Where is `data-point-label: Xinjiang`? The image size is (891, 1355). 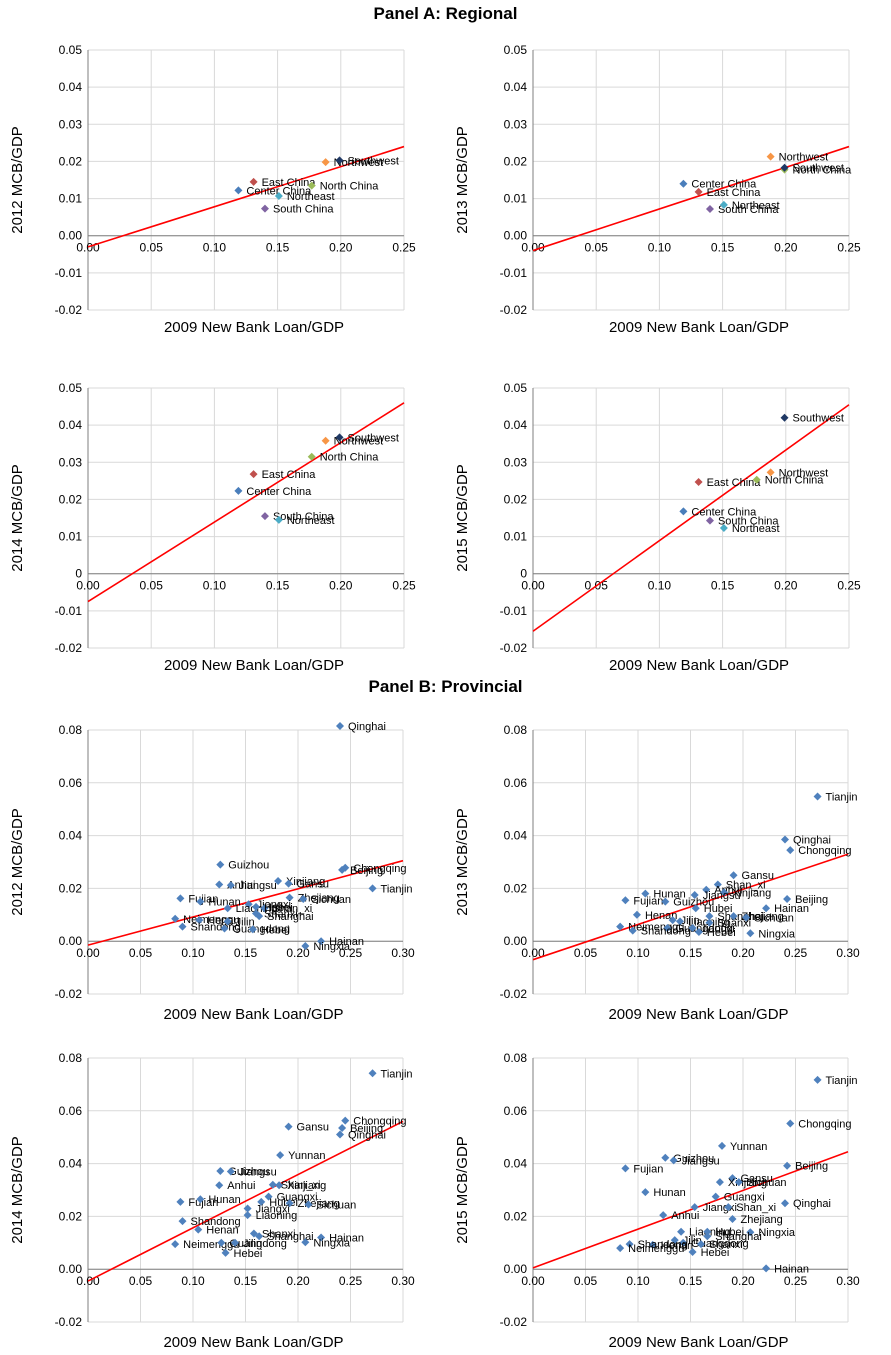
data-point-label: Xinjiang is located at coordinates (751, 893).